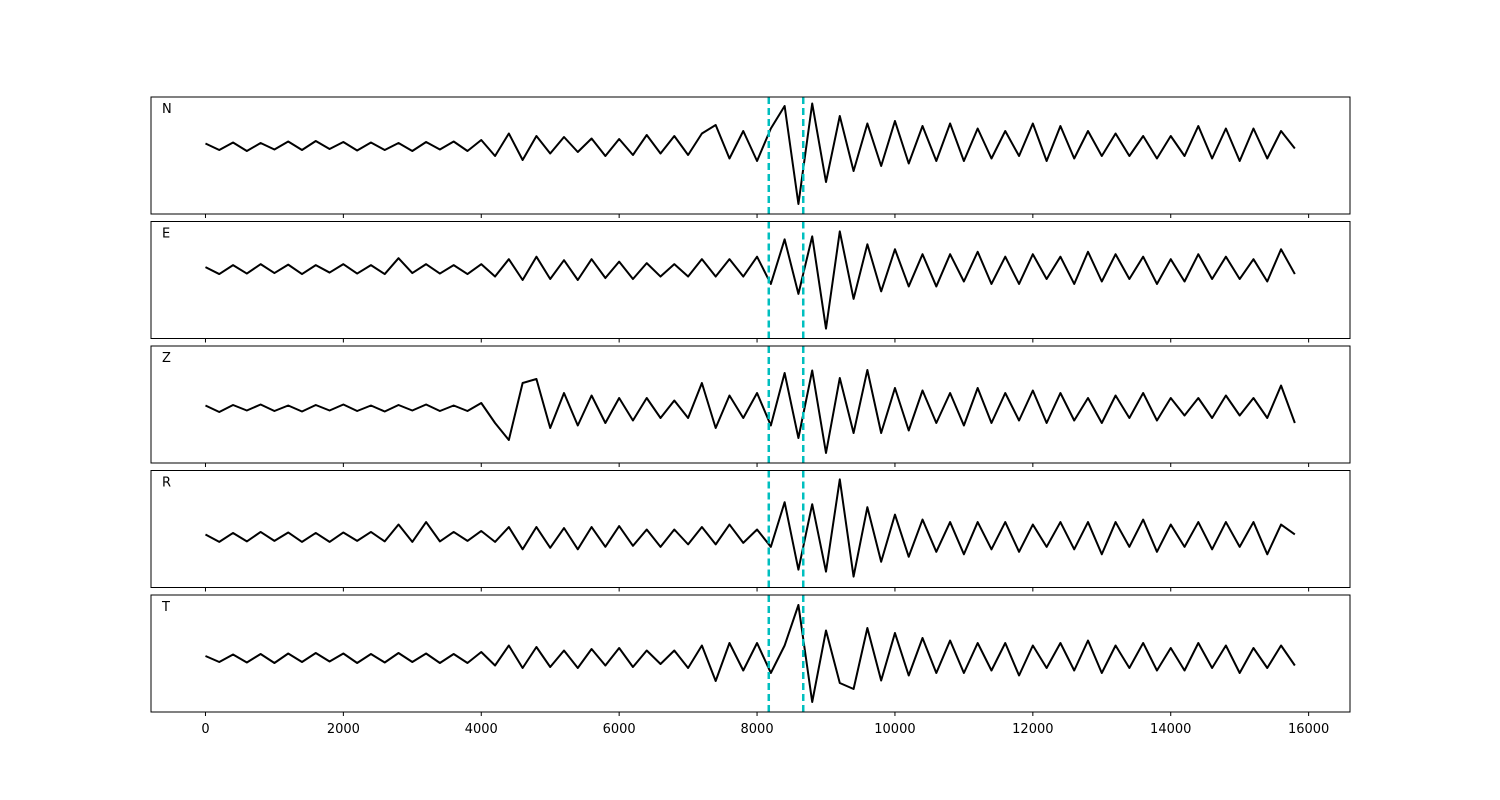 The height and width of the screenshot is (800, 1500). I want to click on x-tick-label: 0, so click(205, 729).